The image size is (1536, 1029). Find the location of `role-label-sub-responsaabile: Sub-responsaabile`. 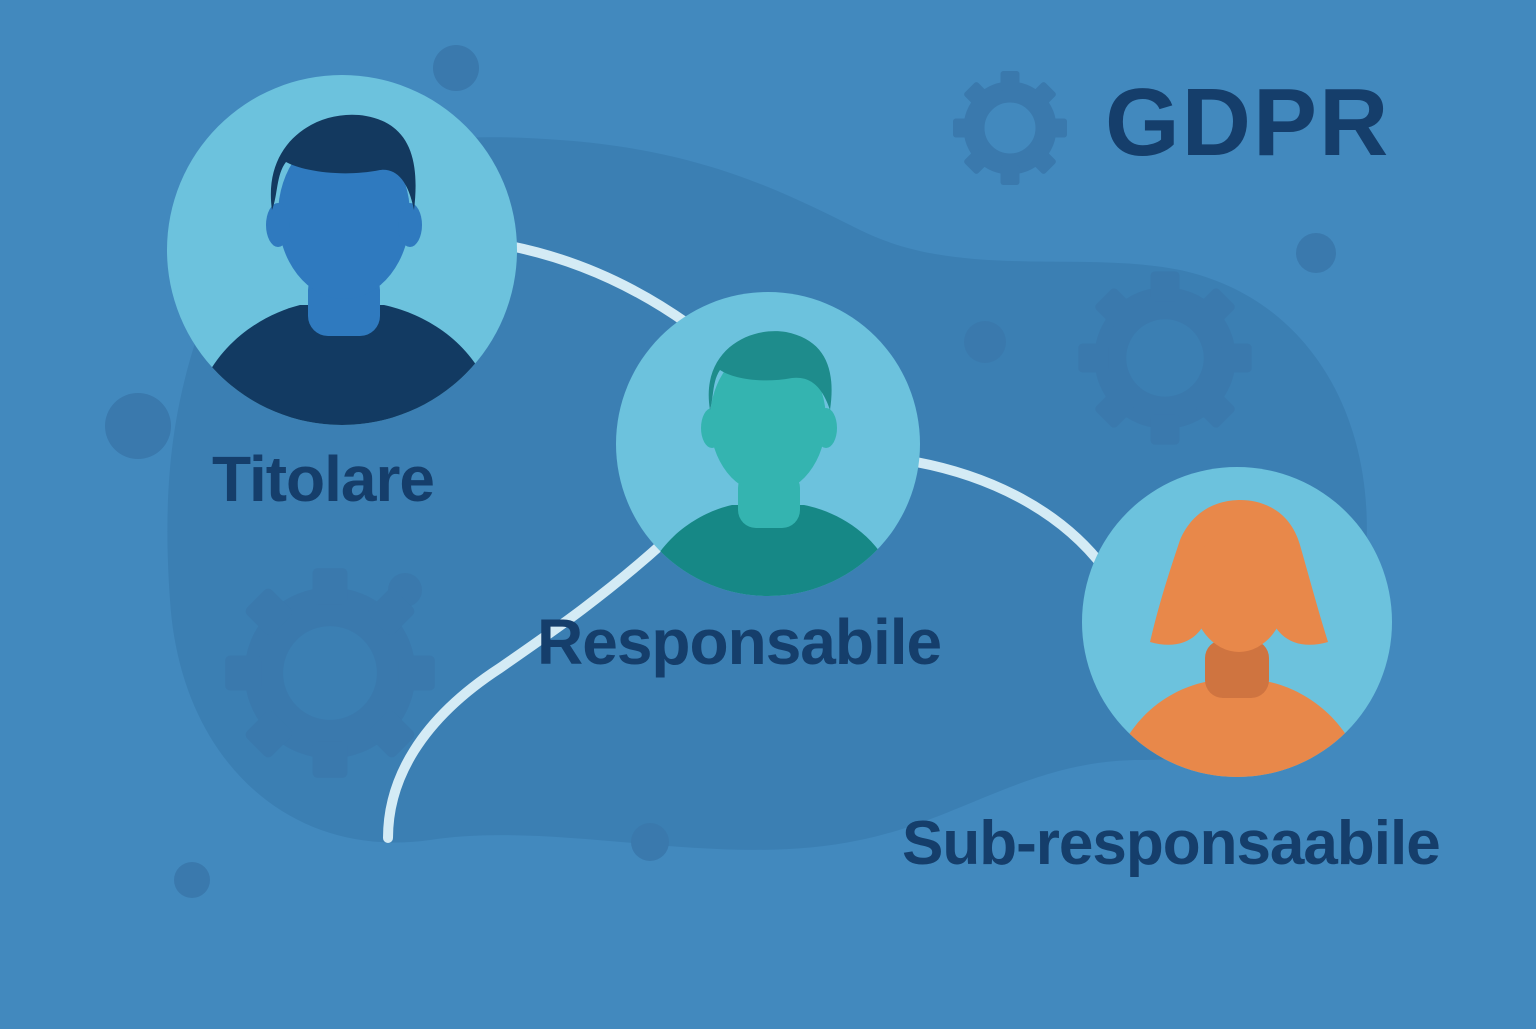

role-label-sub-responsaabile: Sub-responsaabile is located at coordinates (1171, 843).